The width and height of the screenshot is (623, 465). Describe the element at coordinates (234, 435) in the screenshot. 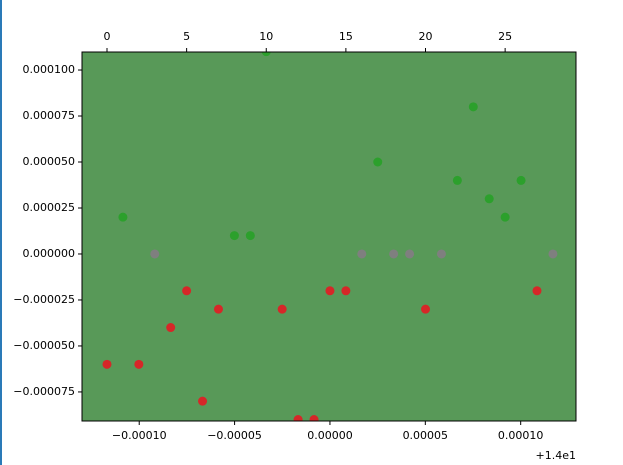

I see `x-tick-label: −0.00005` at that location.